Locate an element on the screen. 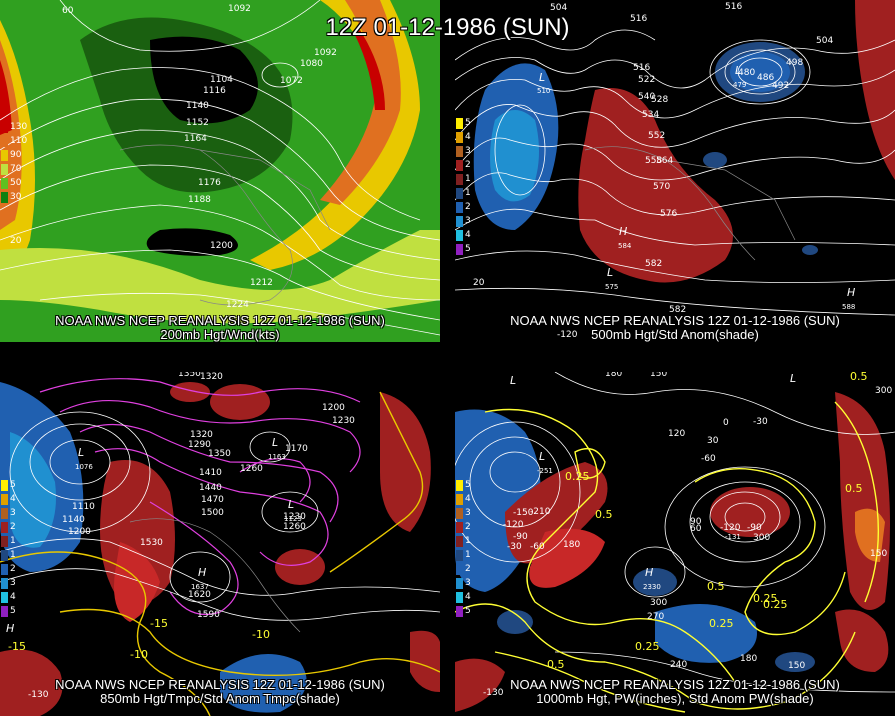  label: 1200 is located at coordinates (79, 532).